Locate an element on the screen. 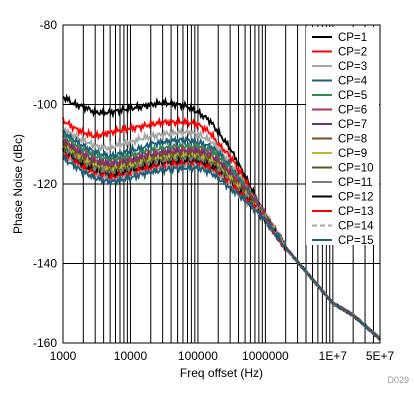  x-tick-label: 1000000 is located at coordinates (265, 356).